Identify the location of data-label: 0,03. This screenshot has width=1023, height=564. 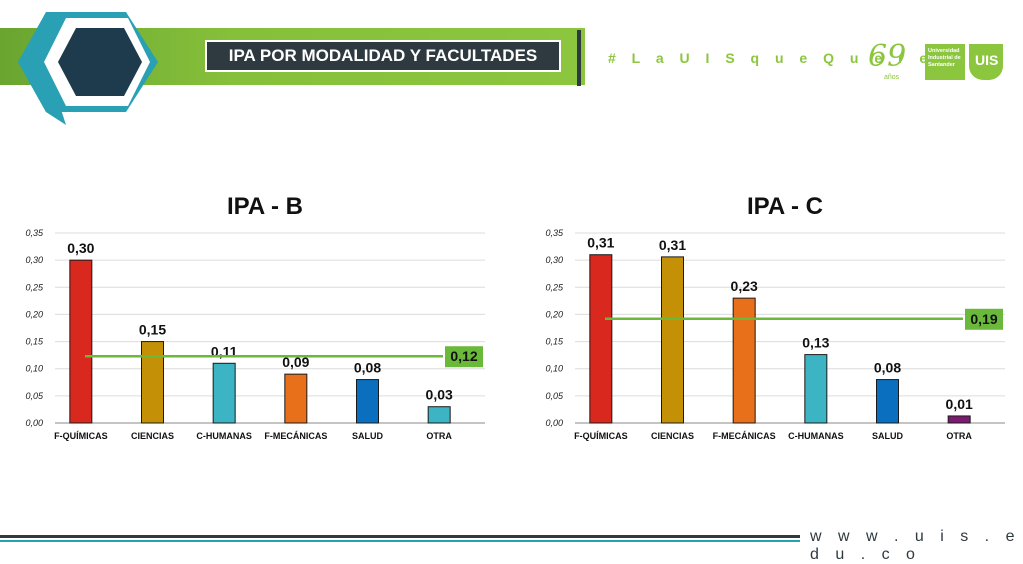
(439, 395).